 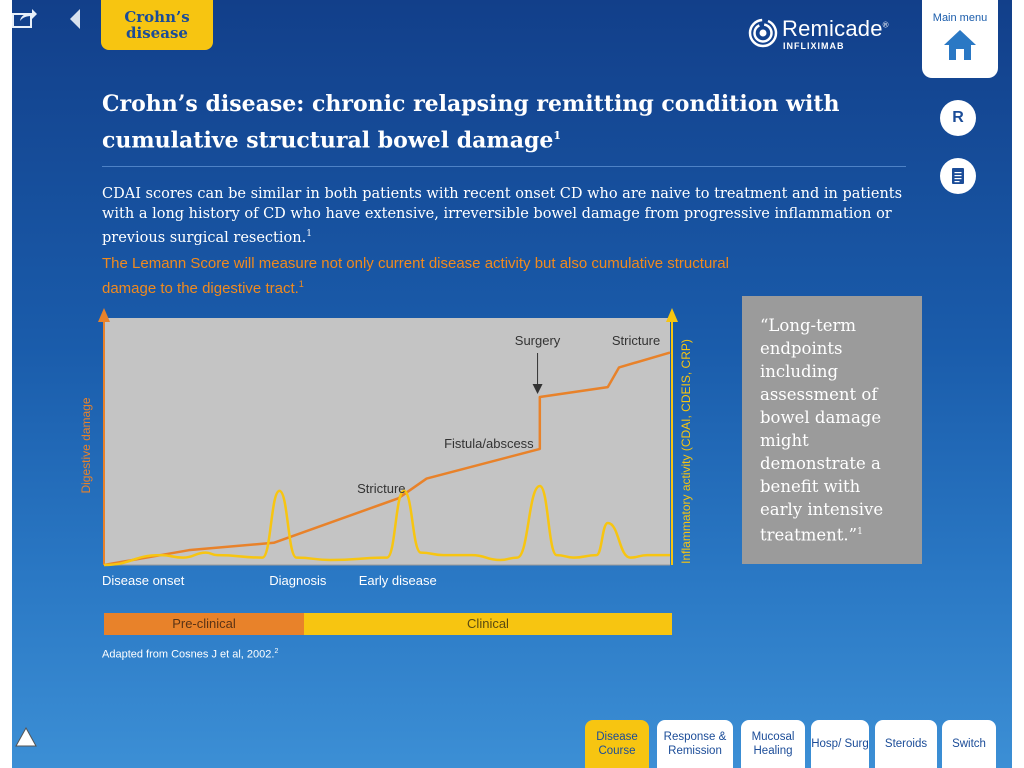 What do you see at coordinates (958, 118) in the screenshot?
I see `references-button: R` at bounding box center [958, 118].